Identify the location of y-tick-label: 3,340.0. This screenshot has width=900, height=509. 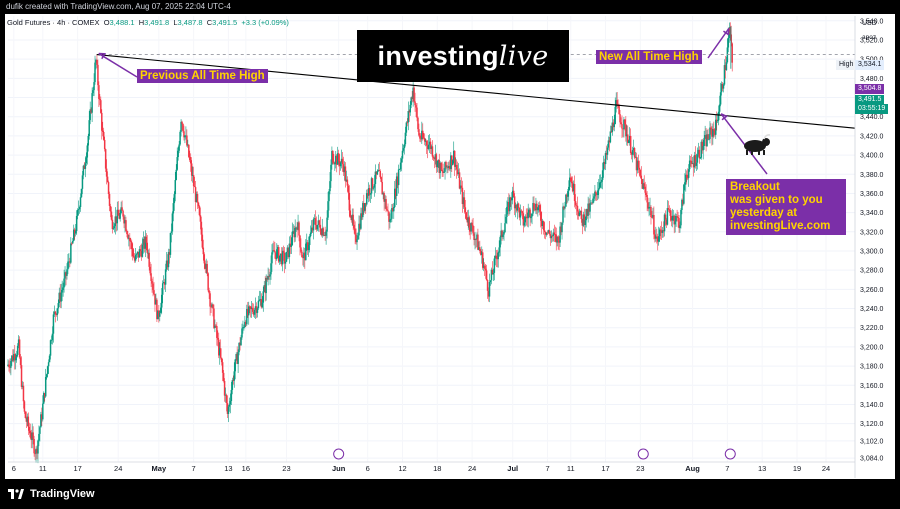
(871, 213).